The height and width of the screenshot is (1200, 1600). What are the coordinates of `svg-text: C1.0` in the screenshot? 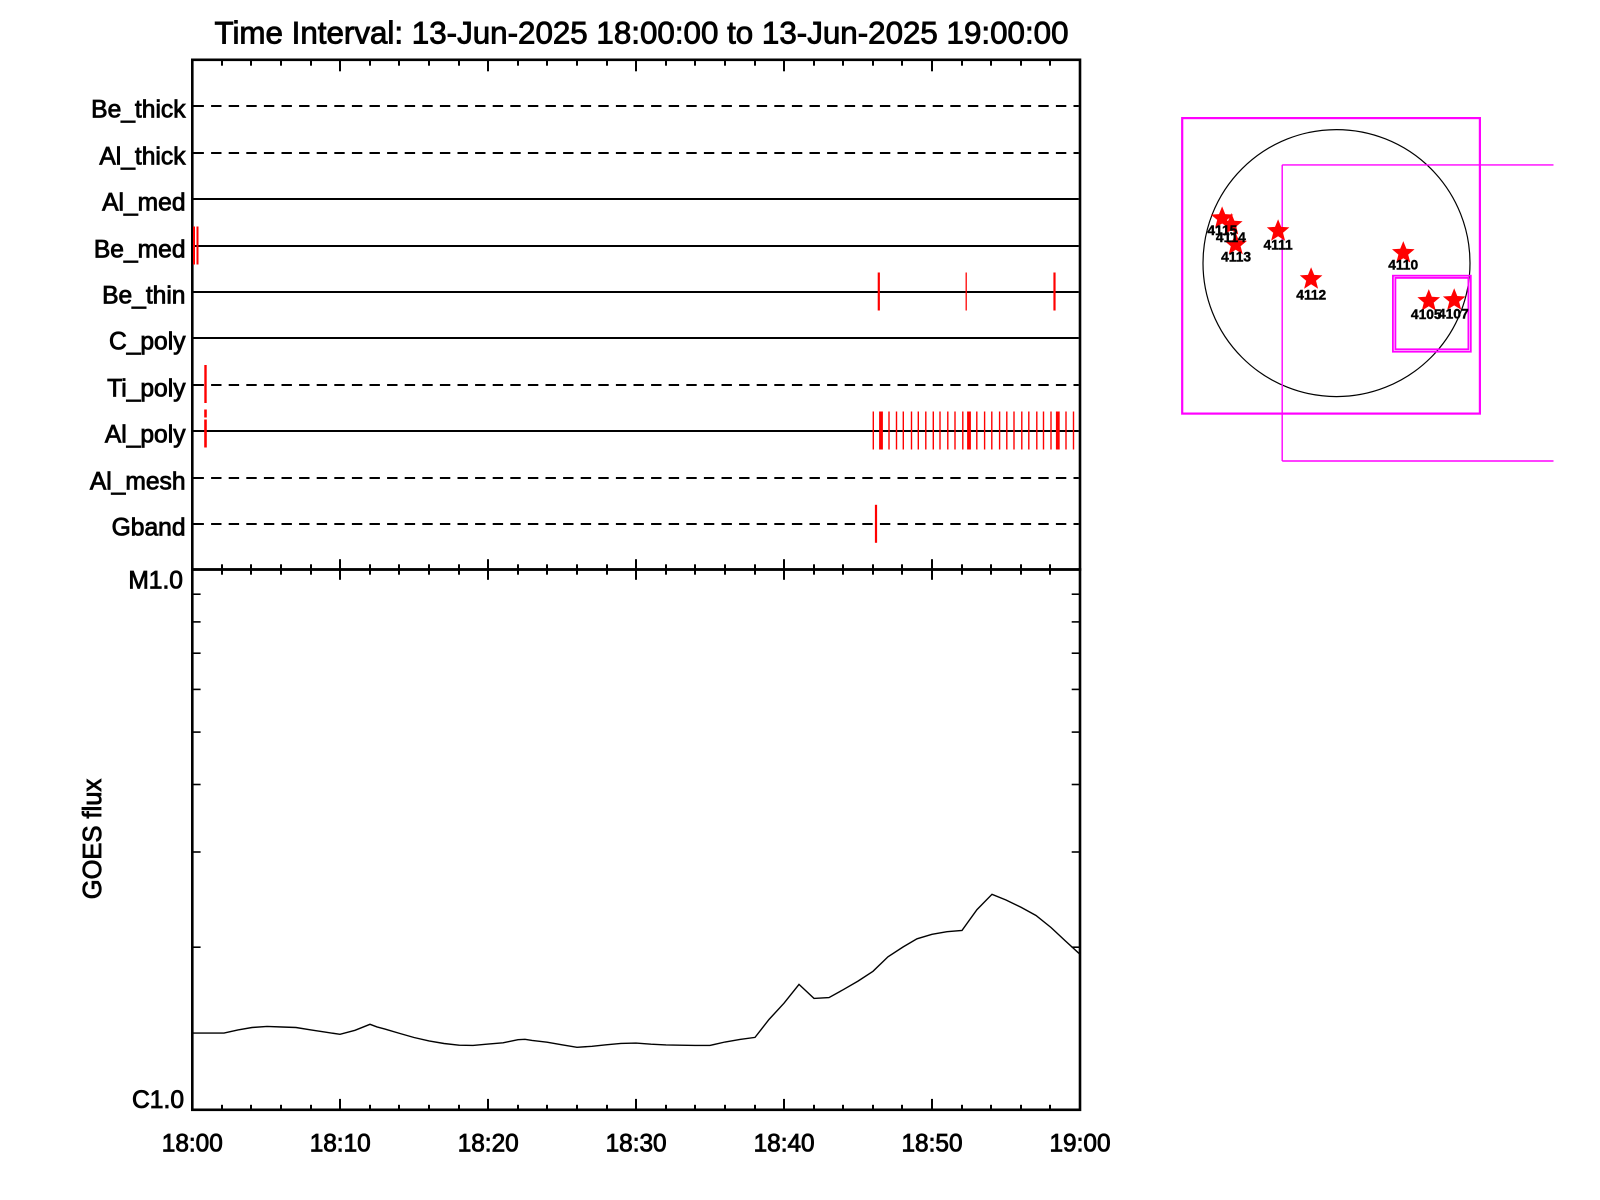 It's located at (158, 1100).